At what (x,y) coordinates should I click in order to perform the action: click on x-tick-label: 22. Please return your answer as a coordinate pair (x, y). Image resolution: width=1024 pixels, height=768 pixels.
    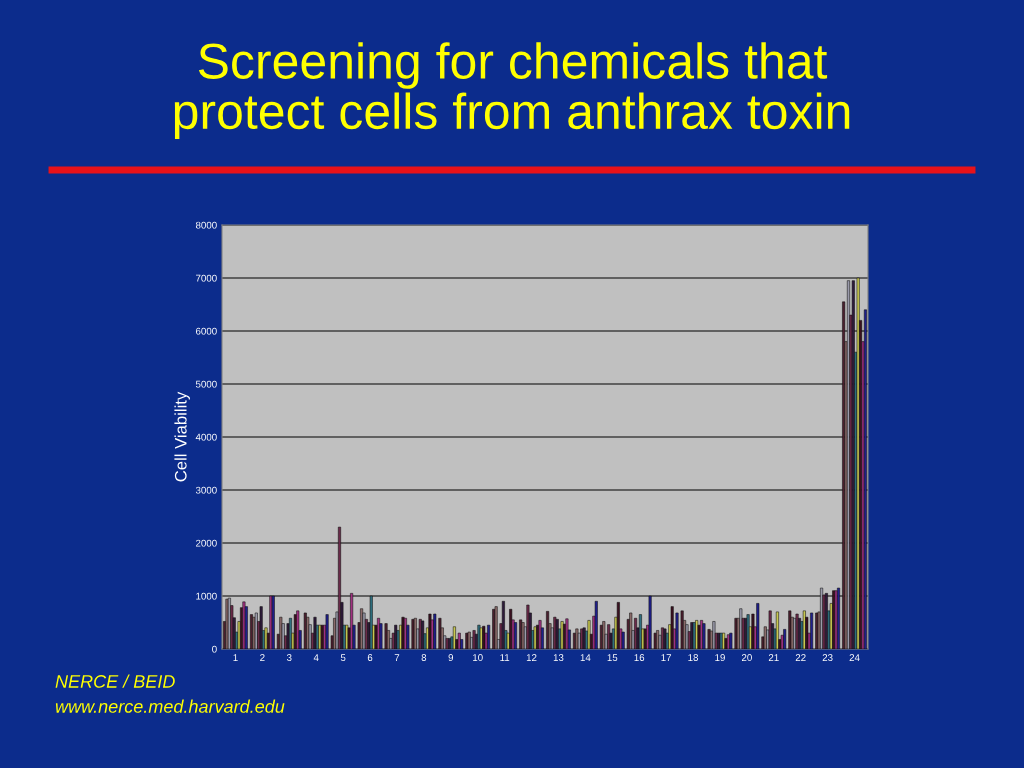
    Looking at the image, I should click on (800, 657).